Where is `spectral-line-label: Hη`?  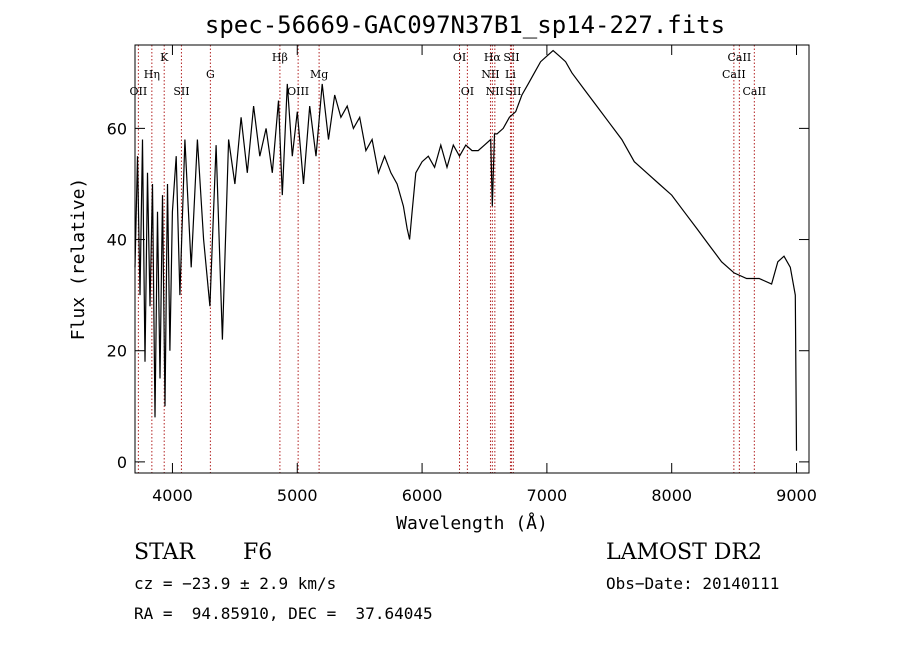 spectral-line-label: Hη is located at coordinates (152, 74).